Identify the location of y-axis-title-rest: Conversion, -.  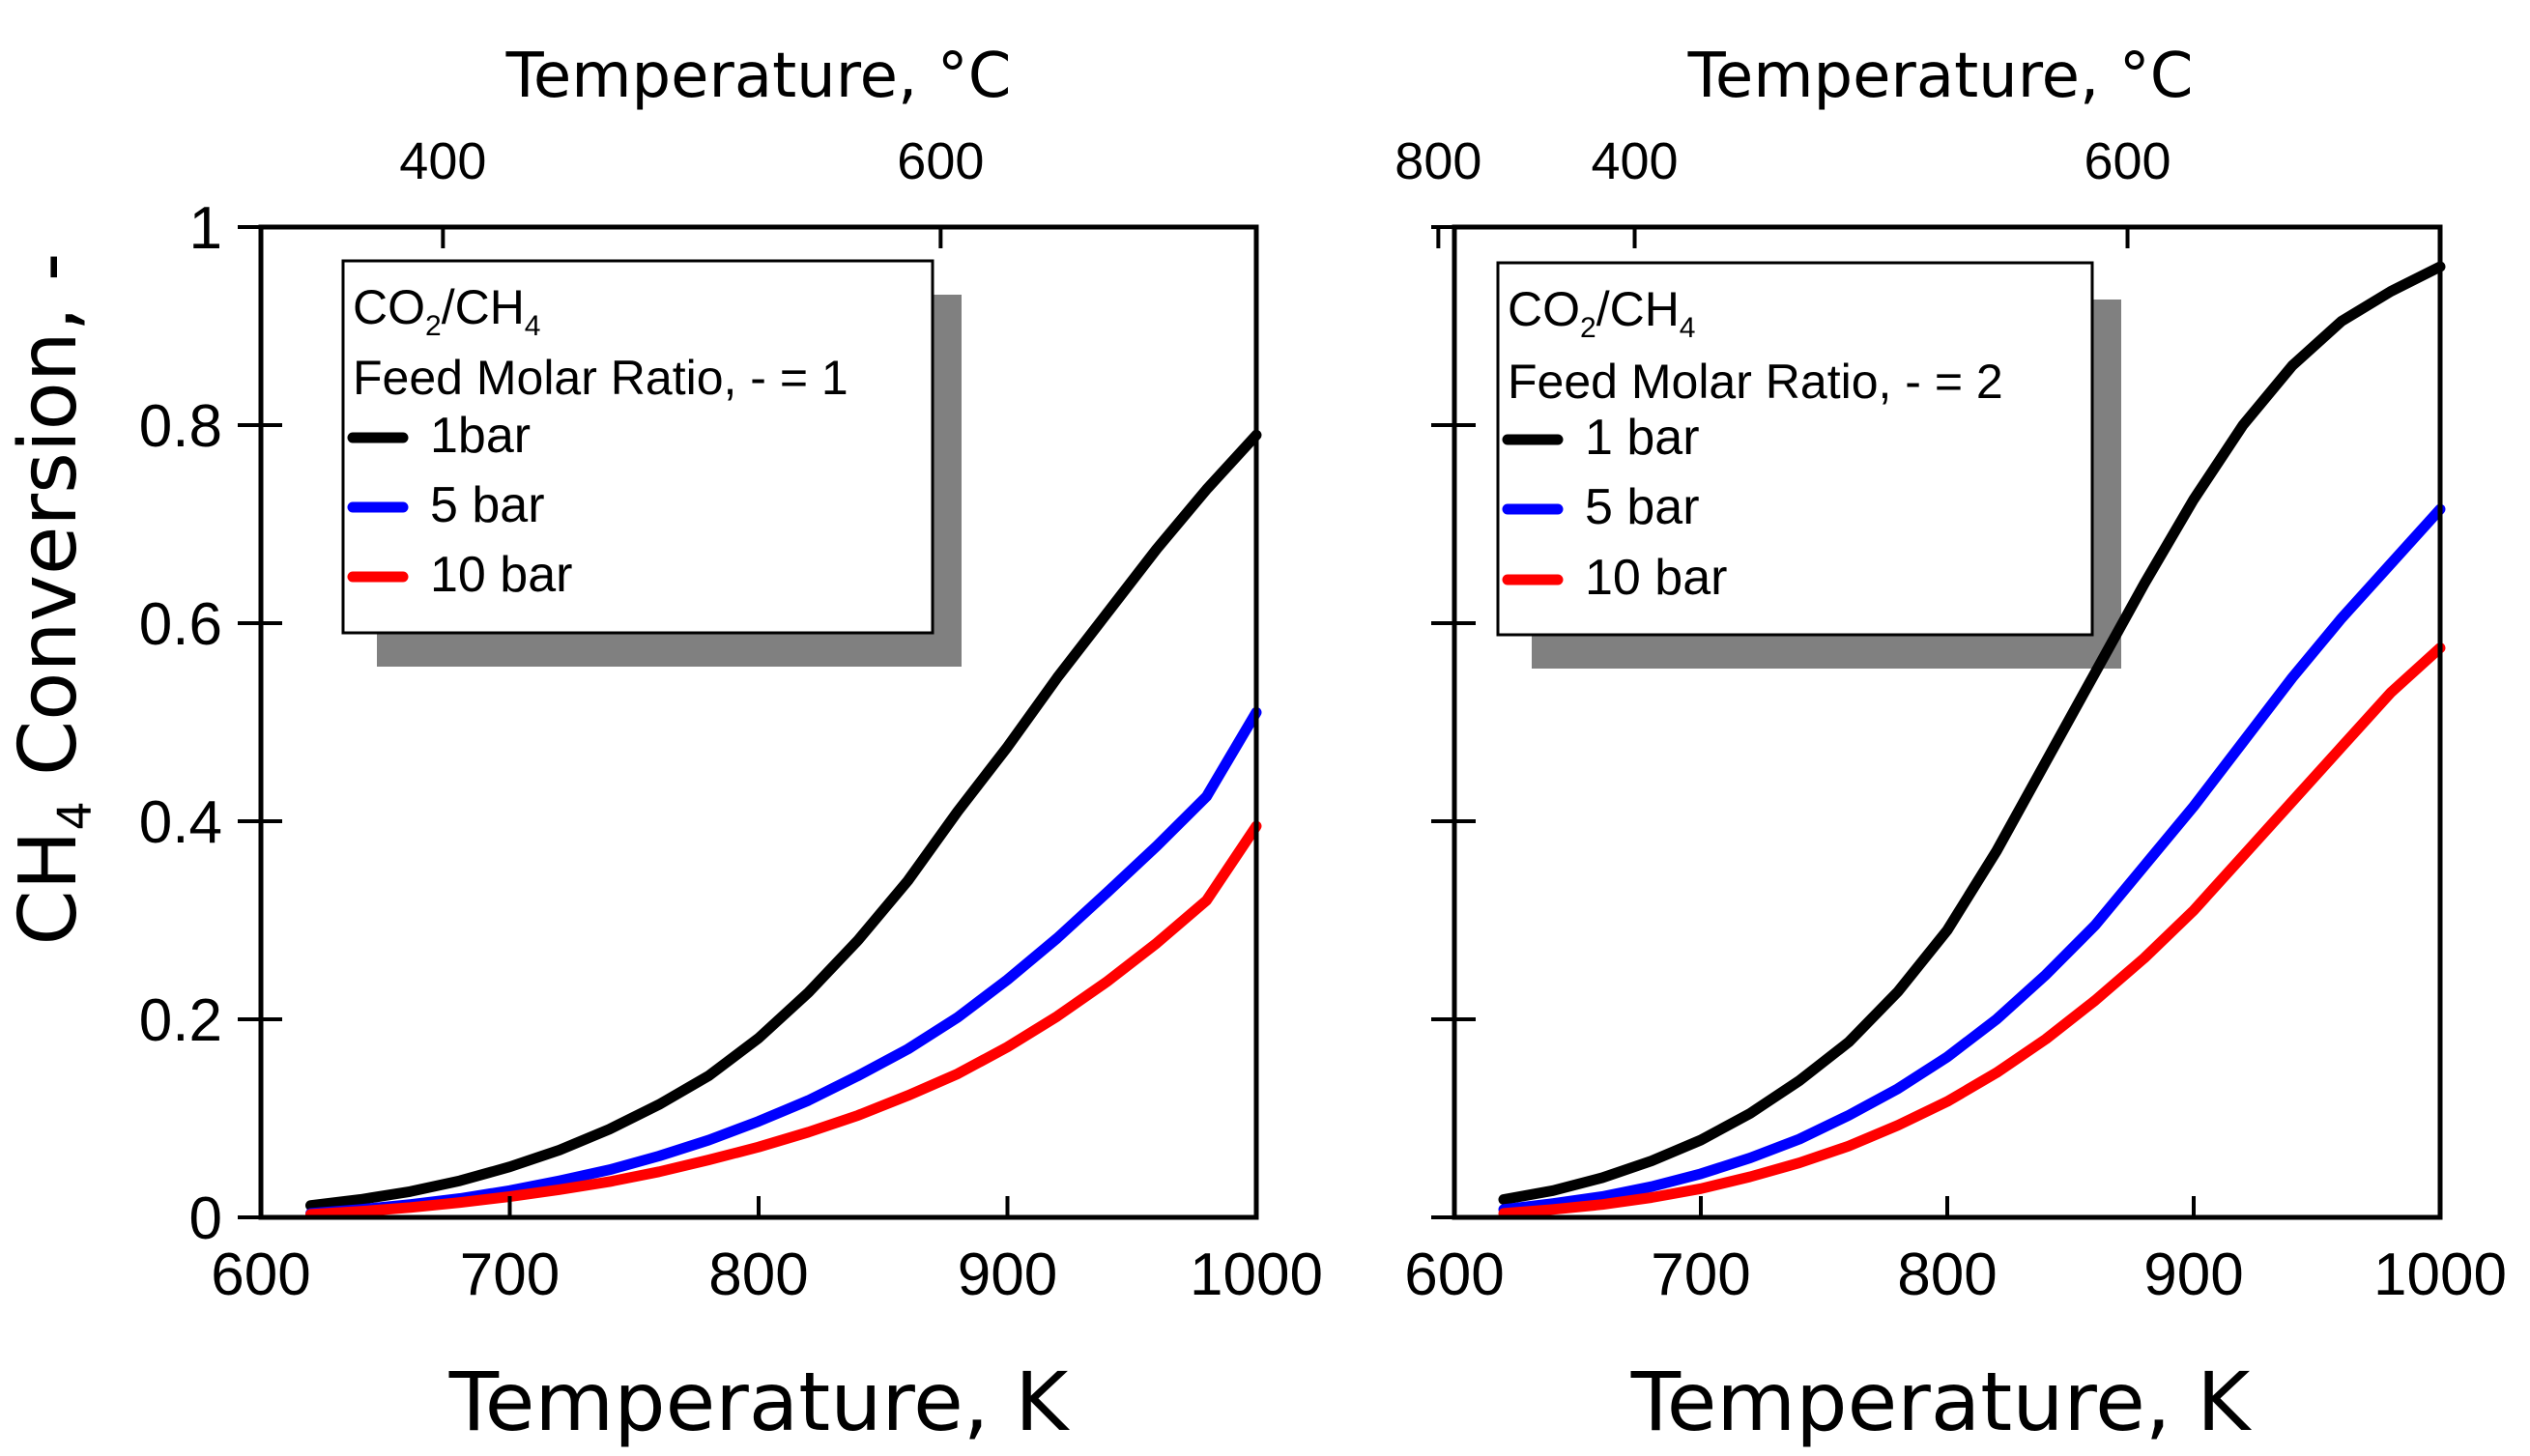
(49, 528).